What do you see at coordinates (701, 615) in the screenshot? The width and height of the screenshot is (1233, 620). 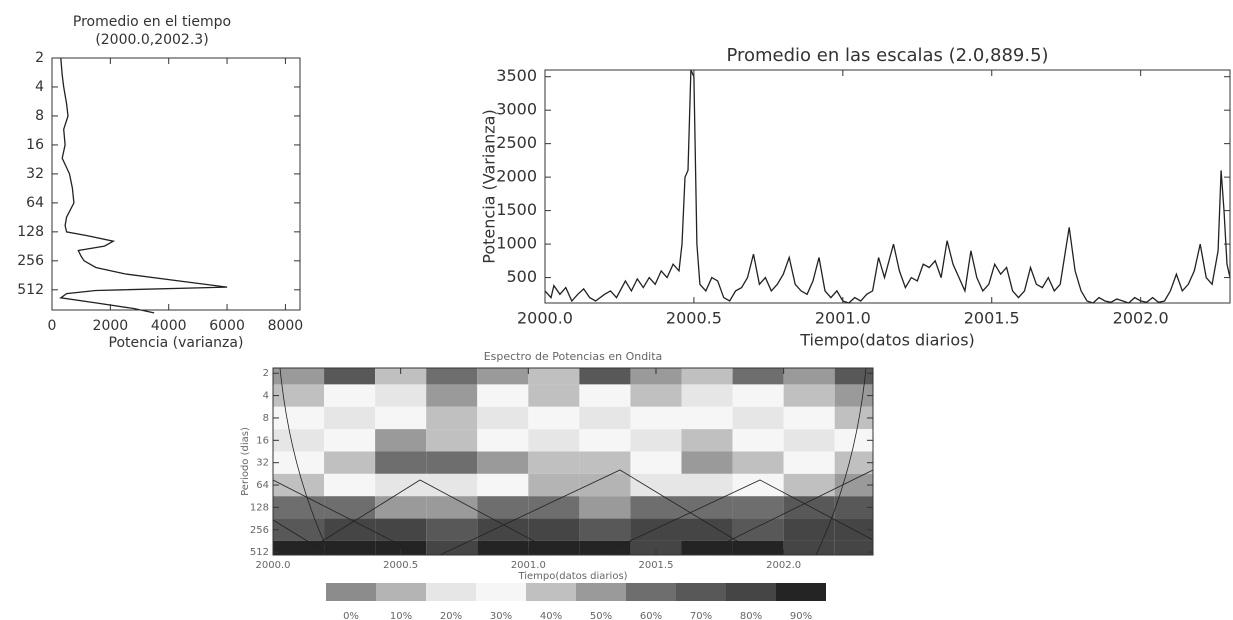 I see `colorbar-label: 70%` at bounding box center [701, 615].